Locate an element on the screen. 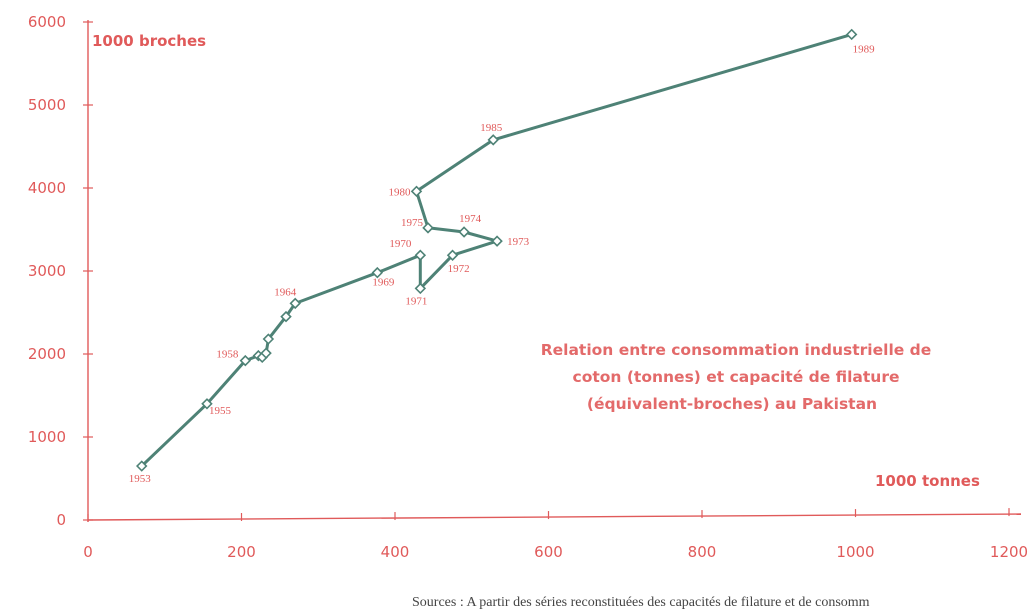  y-axis-title: 1000 broches is located at coordinates (149, 41).